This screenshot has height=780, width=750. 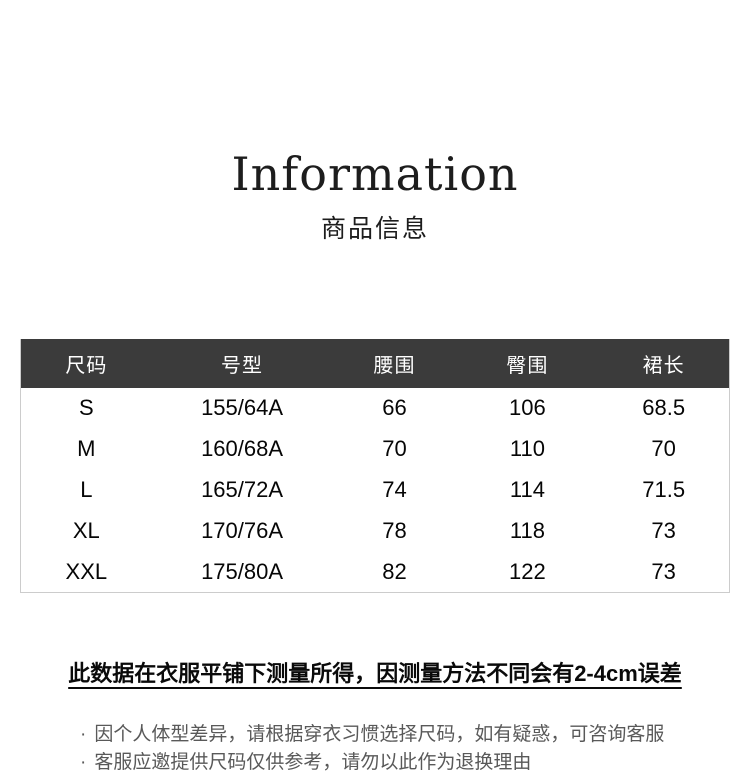 I want to click on note-item: · 客服应邀提供尺码仅供参考，请勿以此作为退换理由, so click(x=375, y=763).